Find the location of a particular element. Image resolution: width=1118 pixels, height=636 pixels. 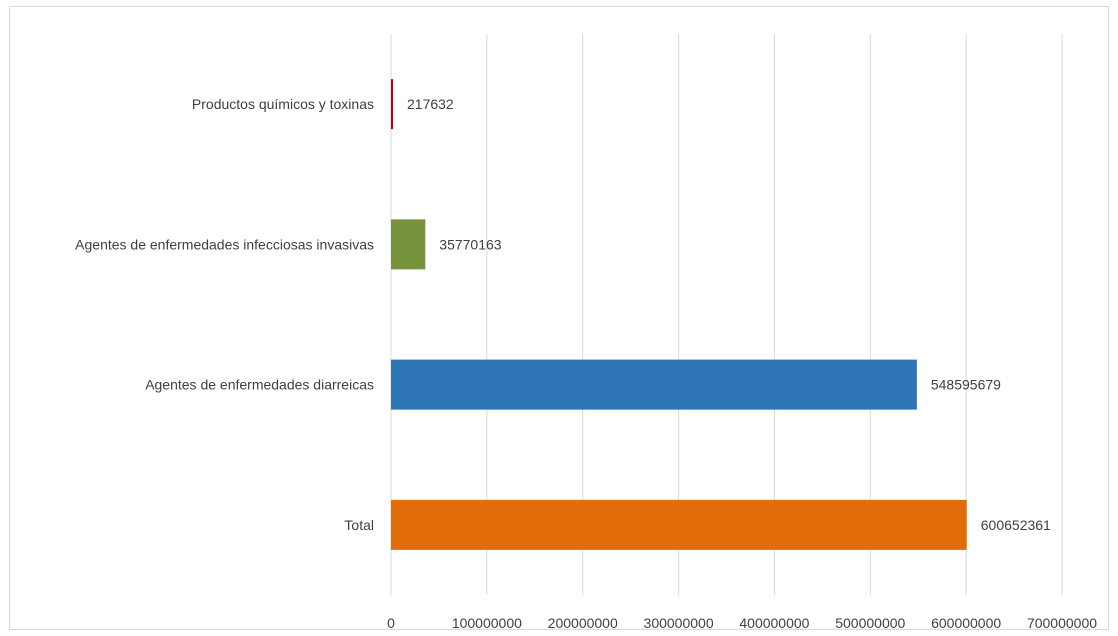

data-label-2: 35770163 is located at coordinates (470, 244).